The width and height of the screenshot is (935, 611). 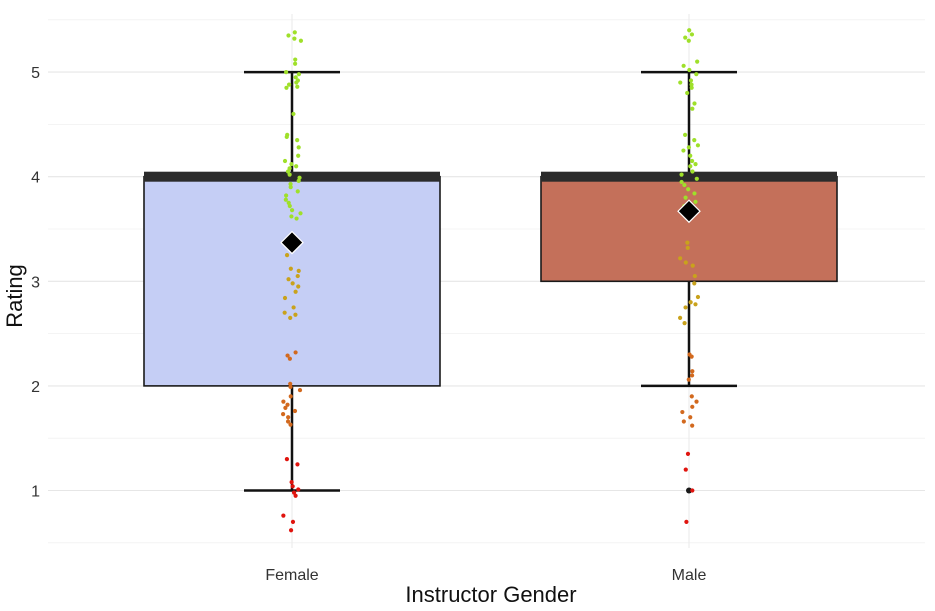 I want to click on y-axis-title: Rating, so click(x=14, y=296).